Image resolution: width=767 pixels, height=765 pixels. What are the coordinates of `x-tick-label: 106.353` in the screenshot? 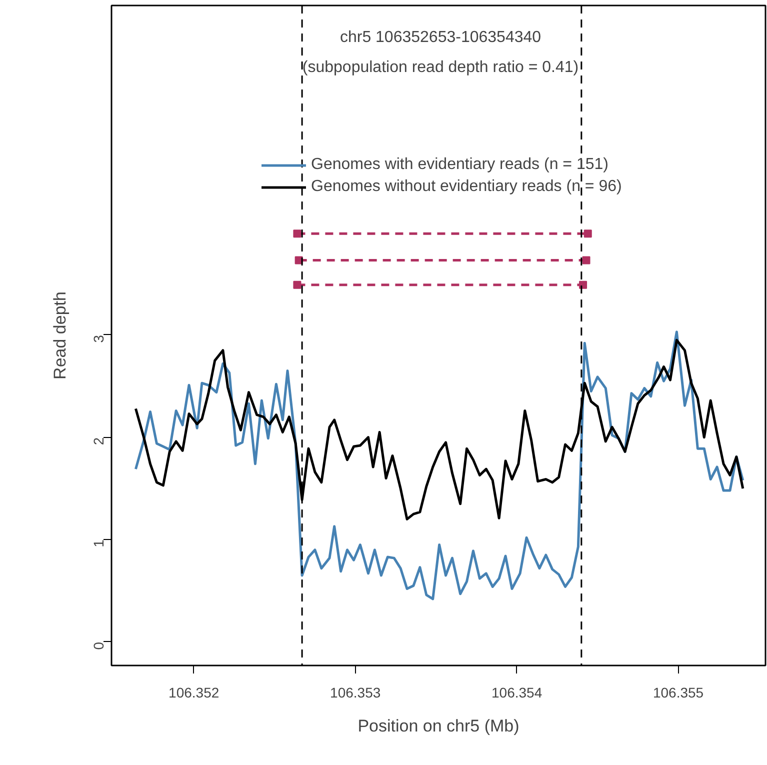 It's located at (355, 692).